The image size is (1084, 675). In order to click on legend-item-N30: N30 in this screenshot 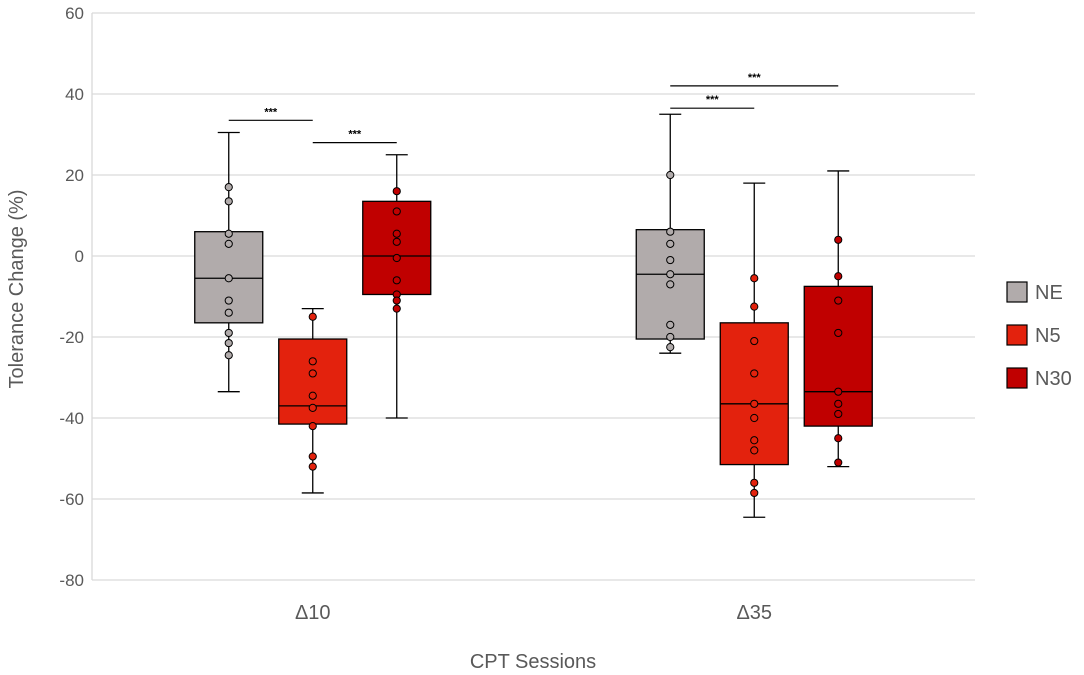, I will do `click(1039, 378)`.